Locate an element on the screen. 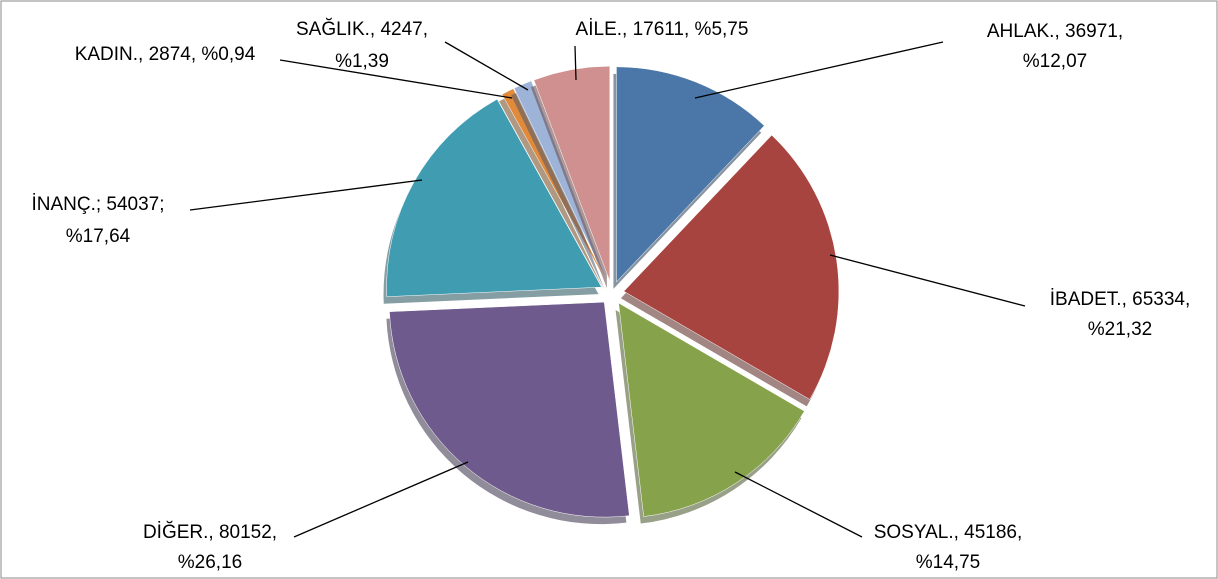 This screenshot has height=579, width=1218. data-label: %14,75 is located at coordinates (948, 562).